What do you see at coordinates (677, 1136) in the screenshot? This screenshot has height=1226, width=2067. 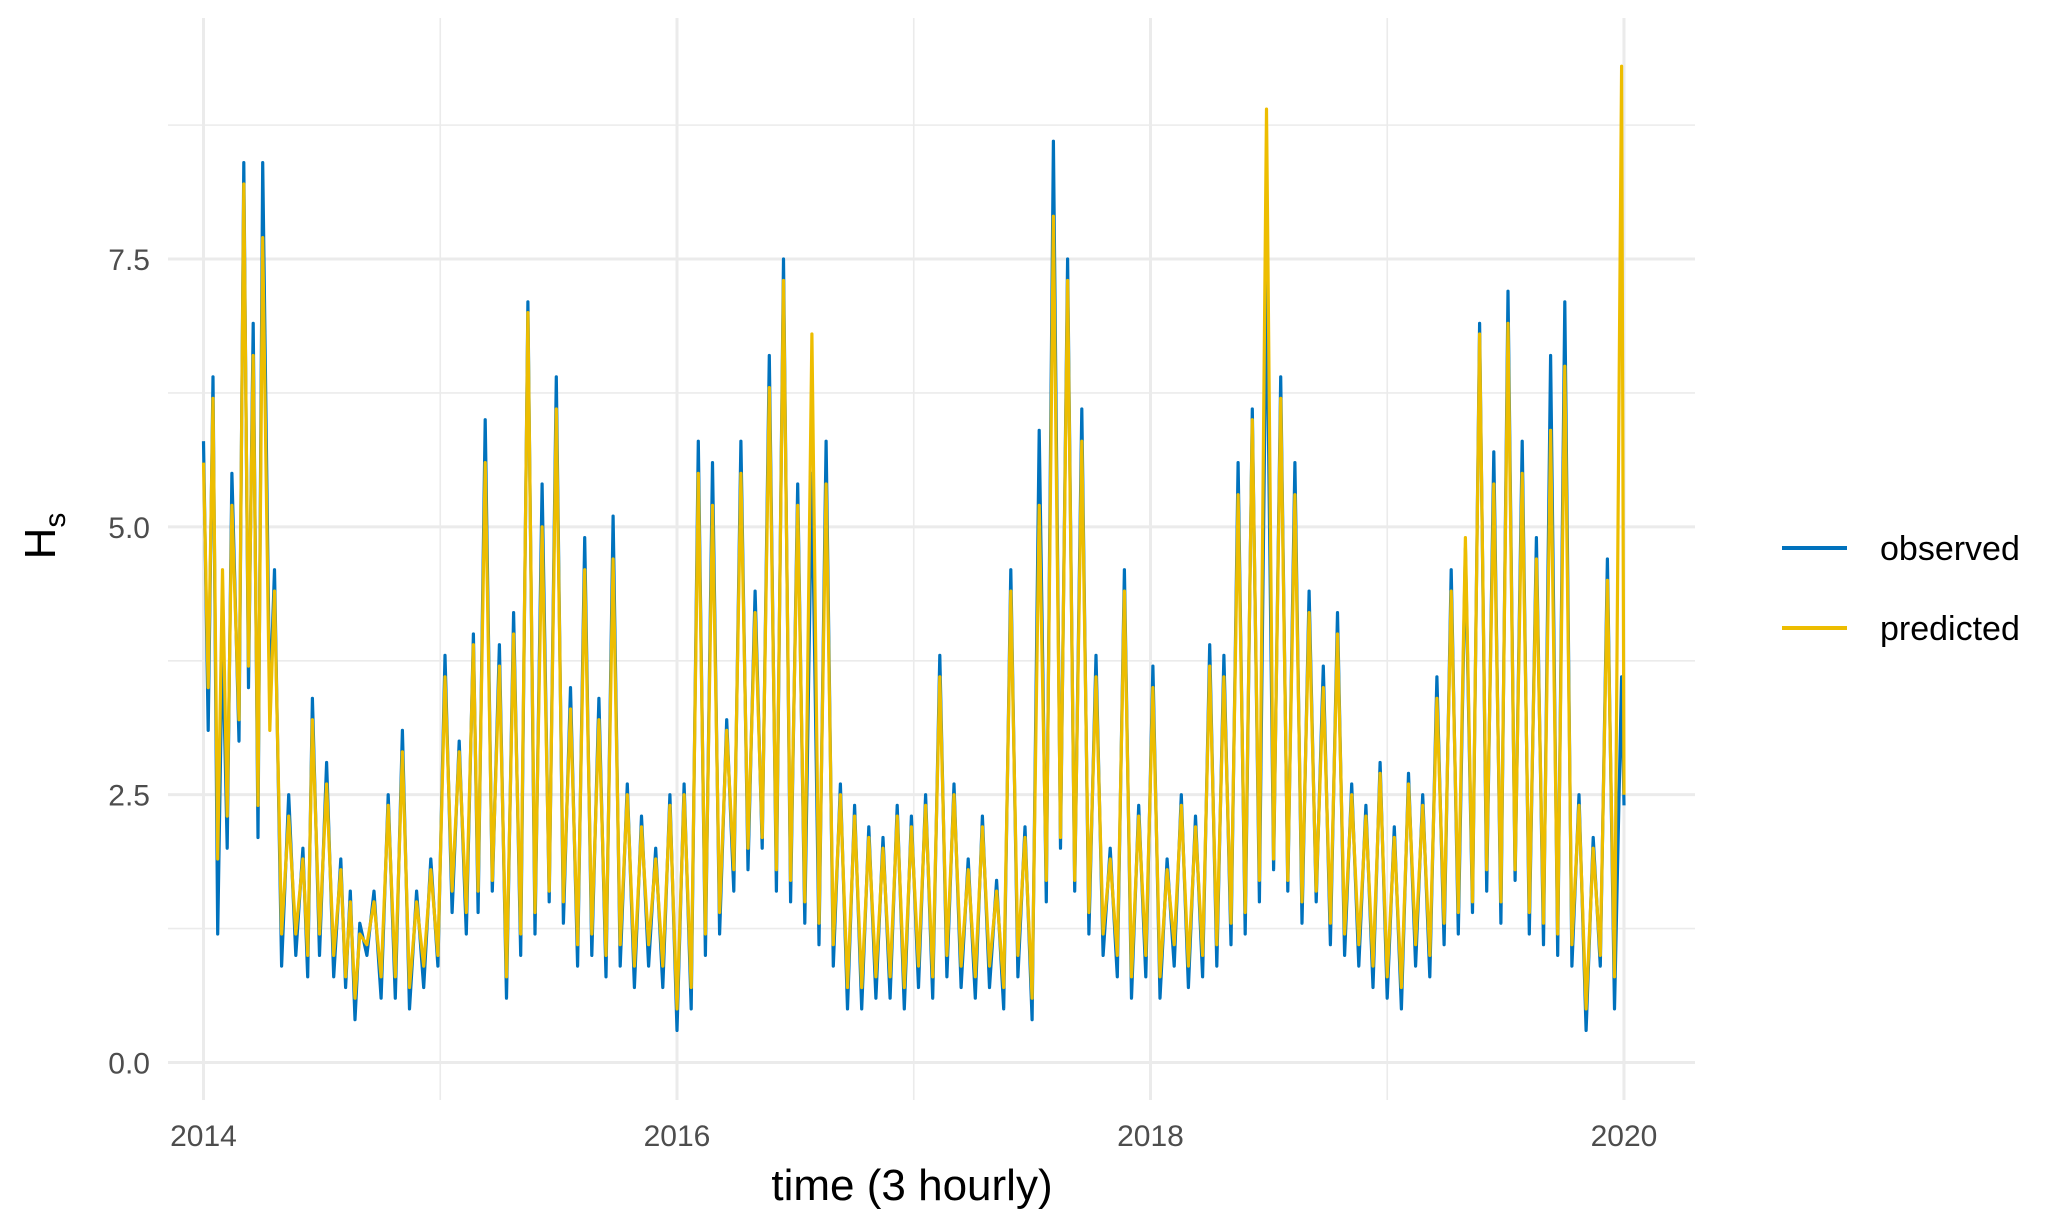 I see `x-tick-label: 2016` at bounding box center [677, 1136].